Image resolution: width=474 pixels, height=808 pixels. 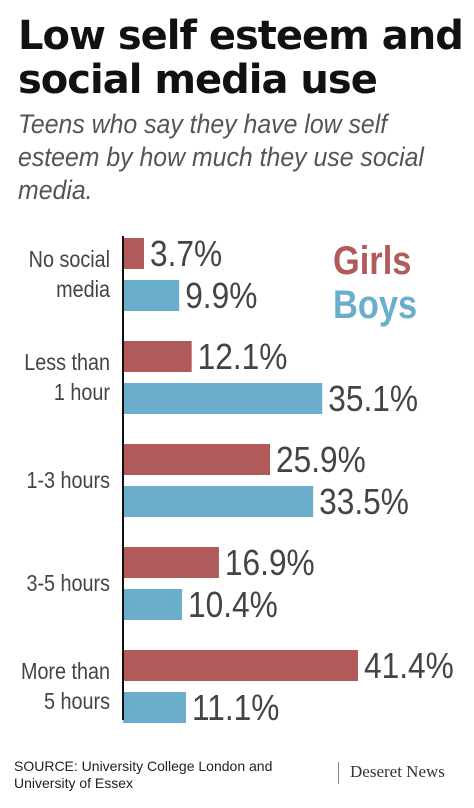 What do you see at coordinates (186, 254) in the screenshot?
I see `data-label: 3.7%` at bounding box center [186, 254].